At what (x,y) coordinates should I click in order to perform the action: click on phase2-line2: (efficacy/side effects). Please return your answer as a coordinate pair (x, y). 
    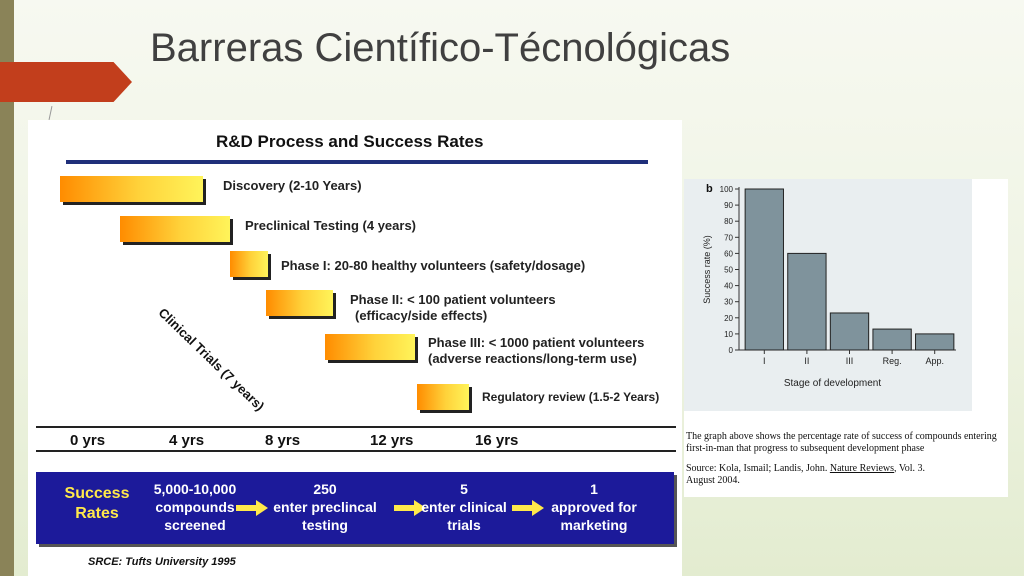
    Looking at the image, I should click on (421, 315).